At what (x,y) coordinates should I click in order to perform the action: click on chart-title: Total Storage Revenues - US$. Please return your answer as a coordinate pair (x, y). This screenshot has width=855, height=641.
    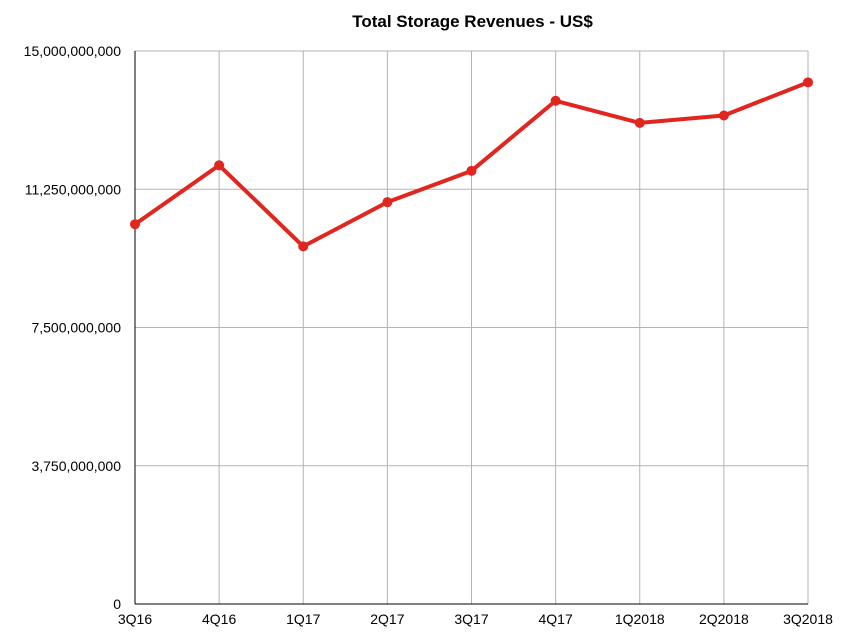
    Looking at the image, I should click on (472, 21).